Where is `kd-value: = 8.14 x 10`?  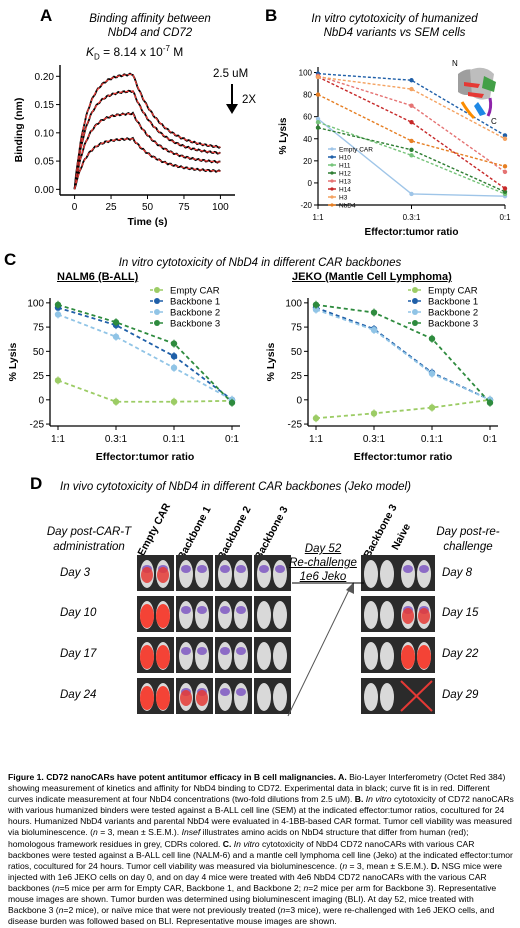
kd-value: = 8.14 x 10 is located at coordinates (131, 52).